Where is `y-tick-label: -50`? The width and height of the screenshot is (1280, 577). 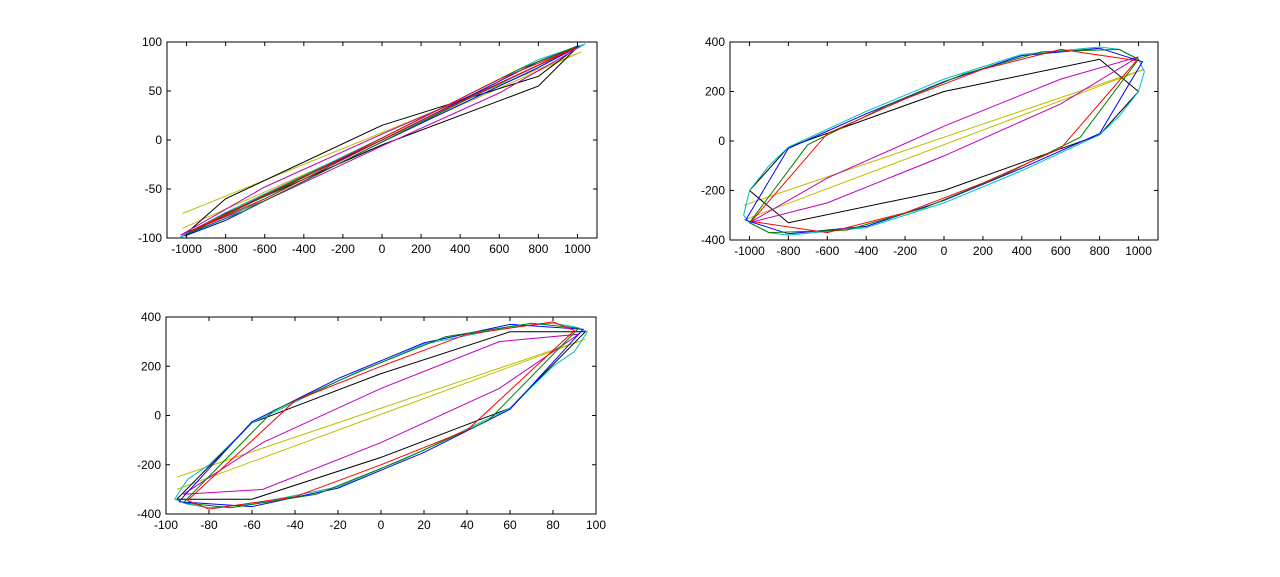 y-tick-label: -50 is located at coordinates (154, 189).